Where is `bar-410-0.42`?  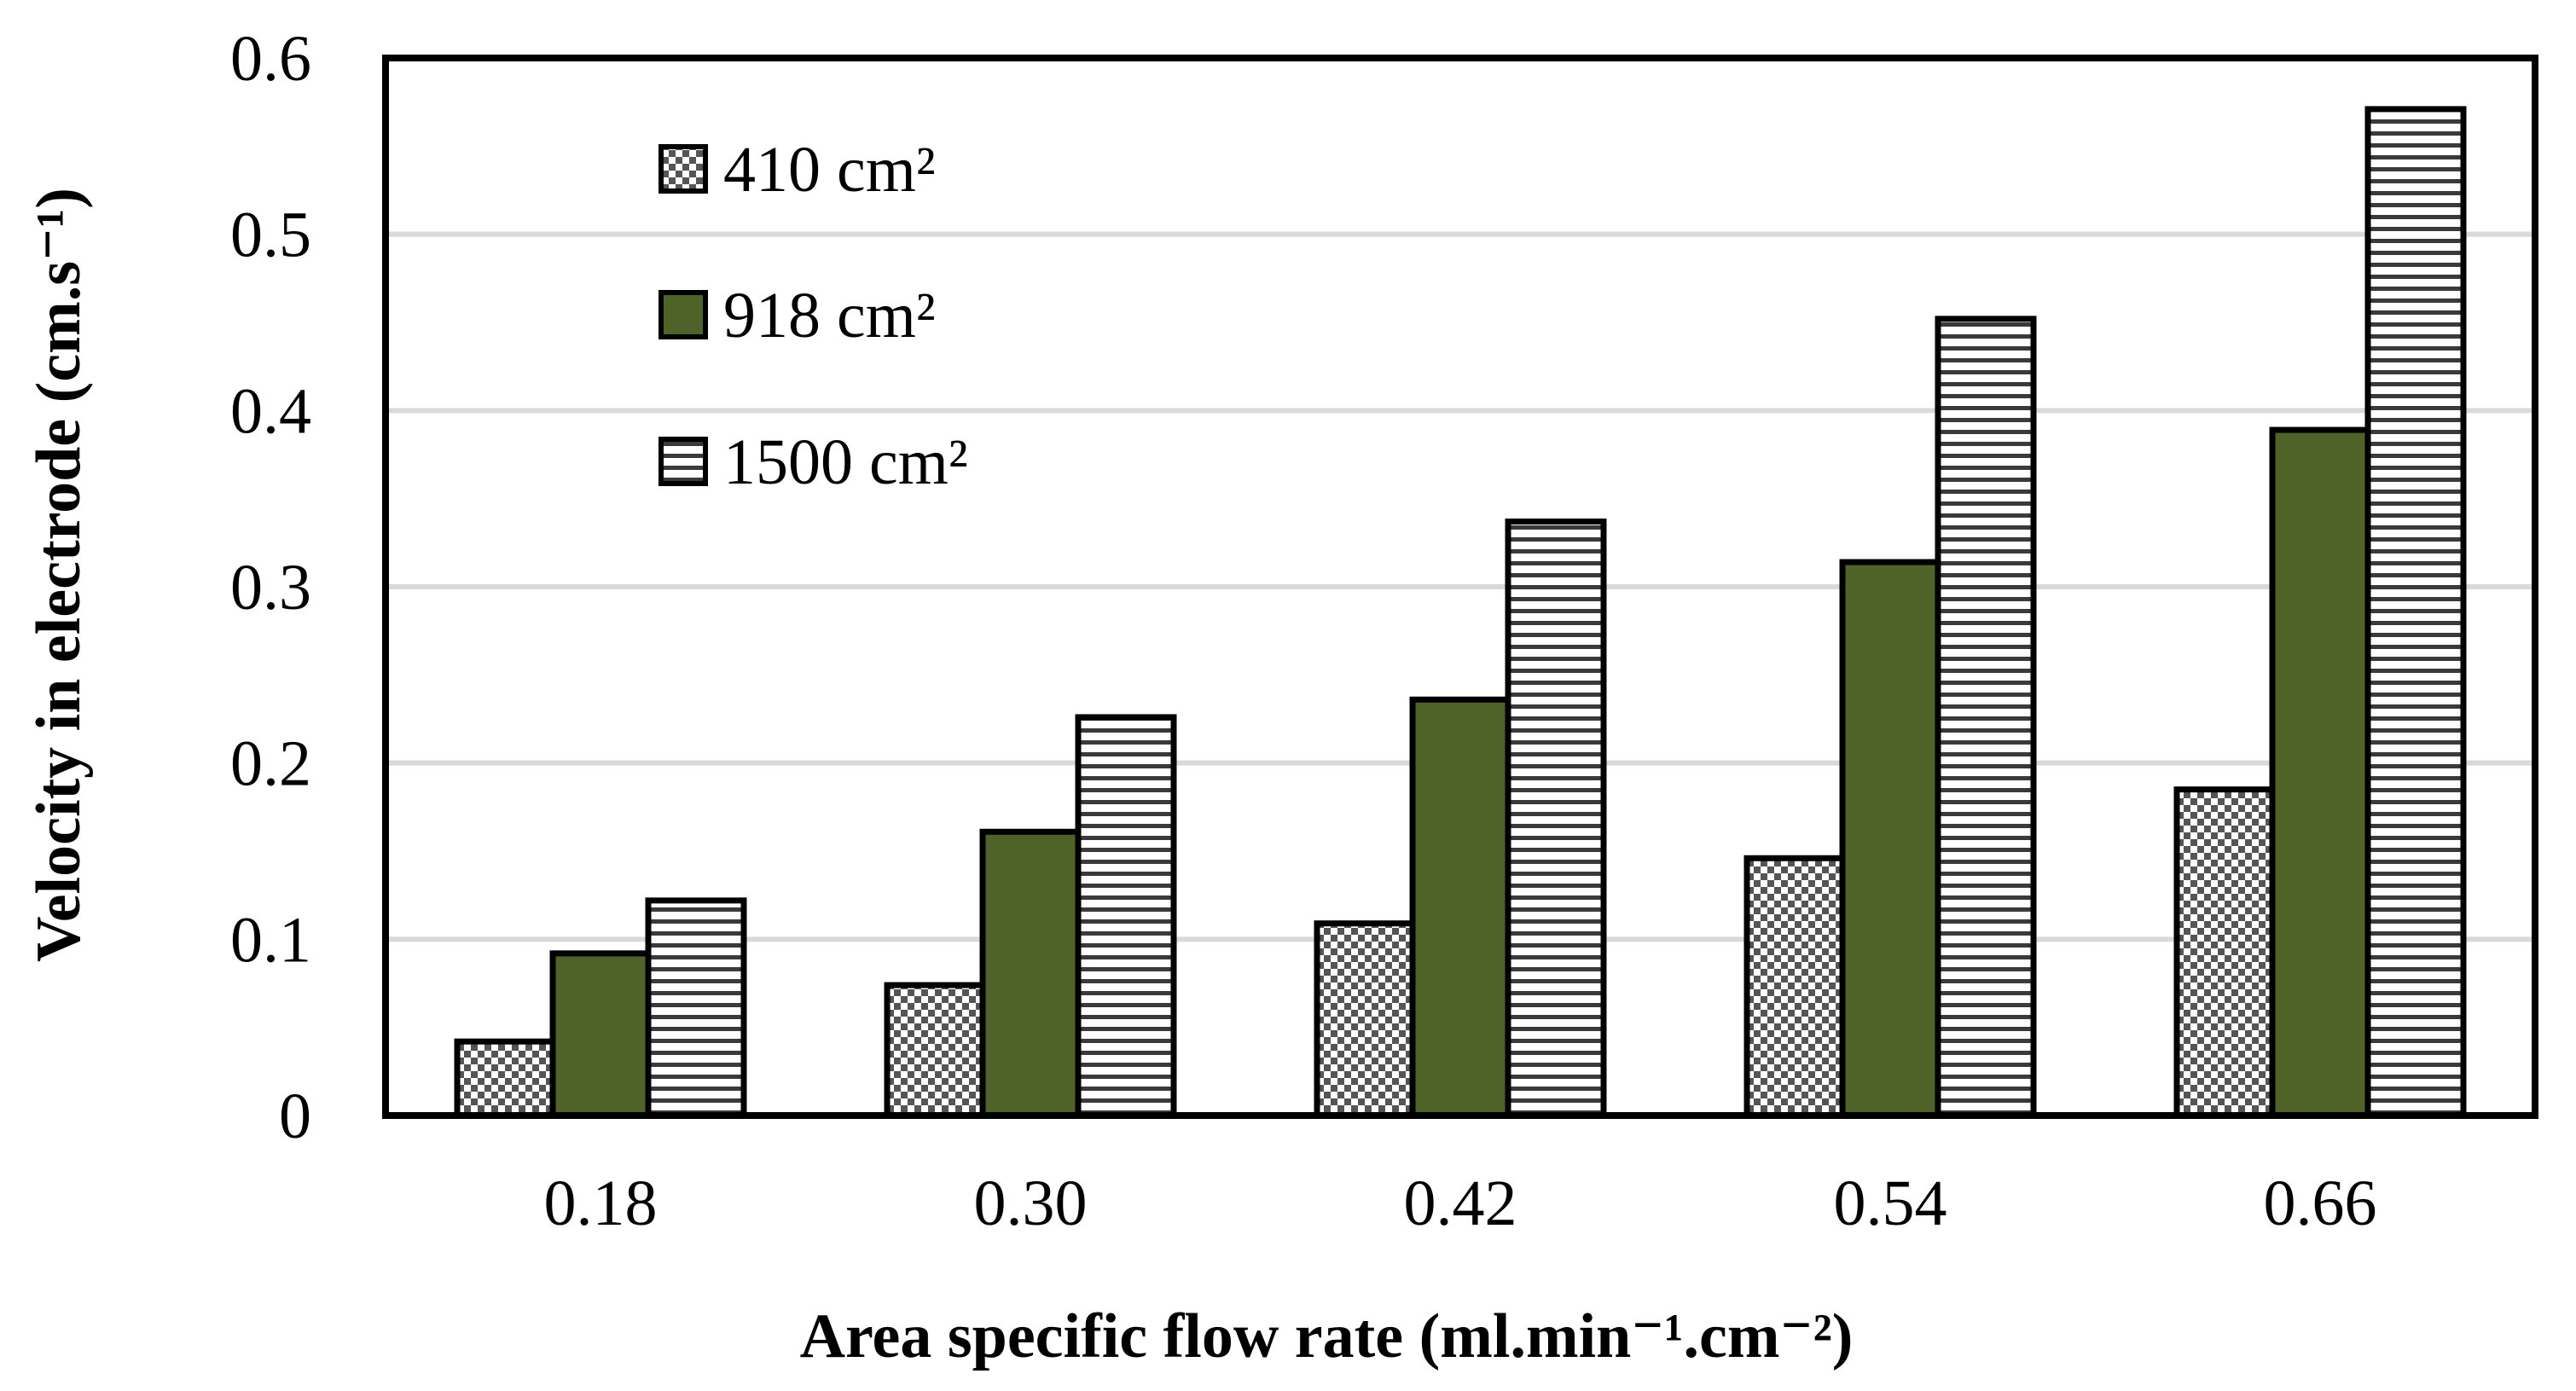 bar-410-0.42 is located at coordinates (1365, 1019).